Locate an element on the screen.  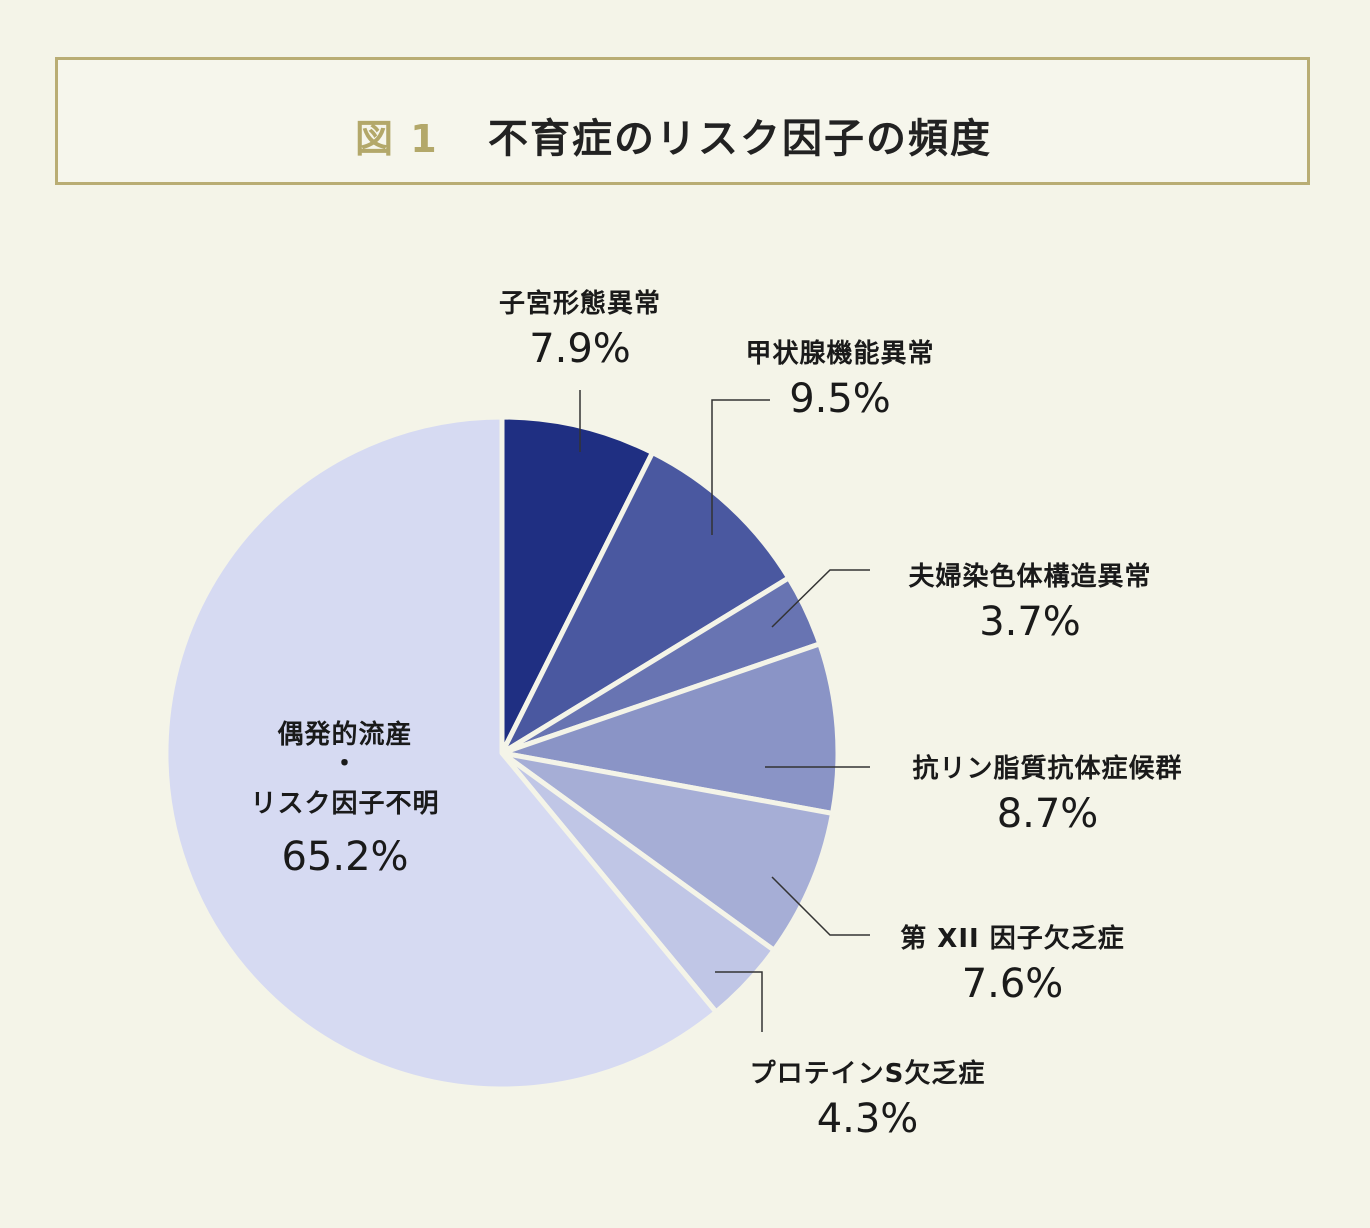
label-thyroid: 甲状腺機能異常 9.5% is located at coordinates (840, 380).